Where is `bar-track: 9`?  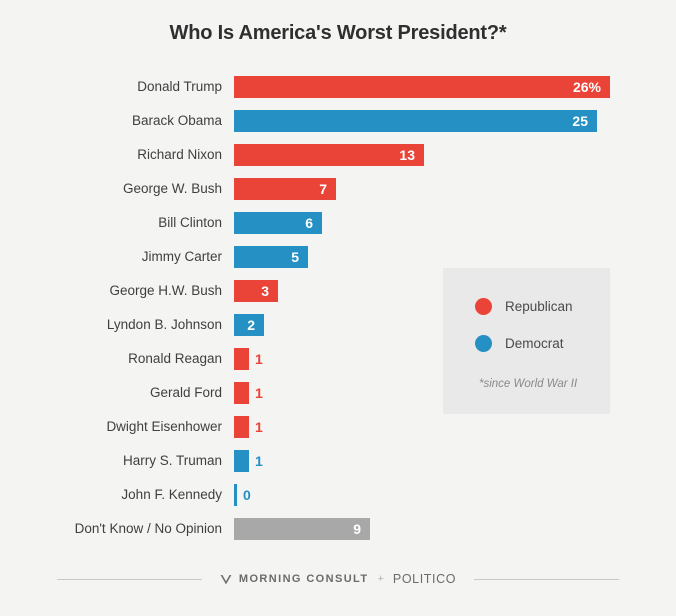 bar-track: 9 is located at coordinates (450, 529).